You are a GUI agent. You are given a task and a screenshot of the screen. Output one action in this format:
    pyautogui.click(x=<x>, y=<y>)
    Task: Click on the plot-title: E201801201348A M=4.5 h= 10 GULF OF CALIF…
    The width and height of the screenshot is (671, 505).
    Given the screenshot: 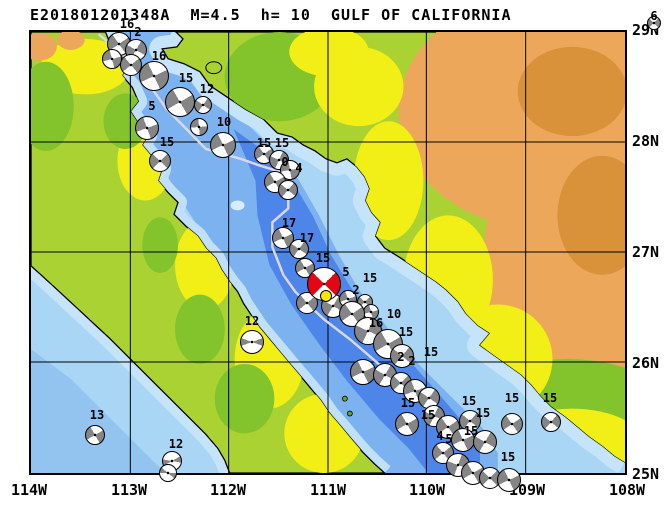 What is the action you would take?
    pyautogui.click(x=271, y=15)
    